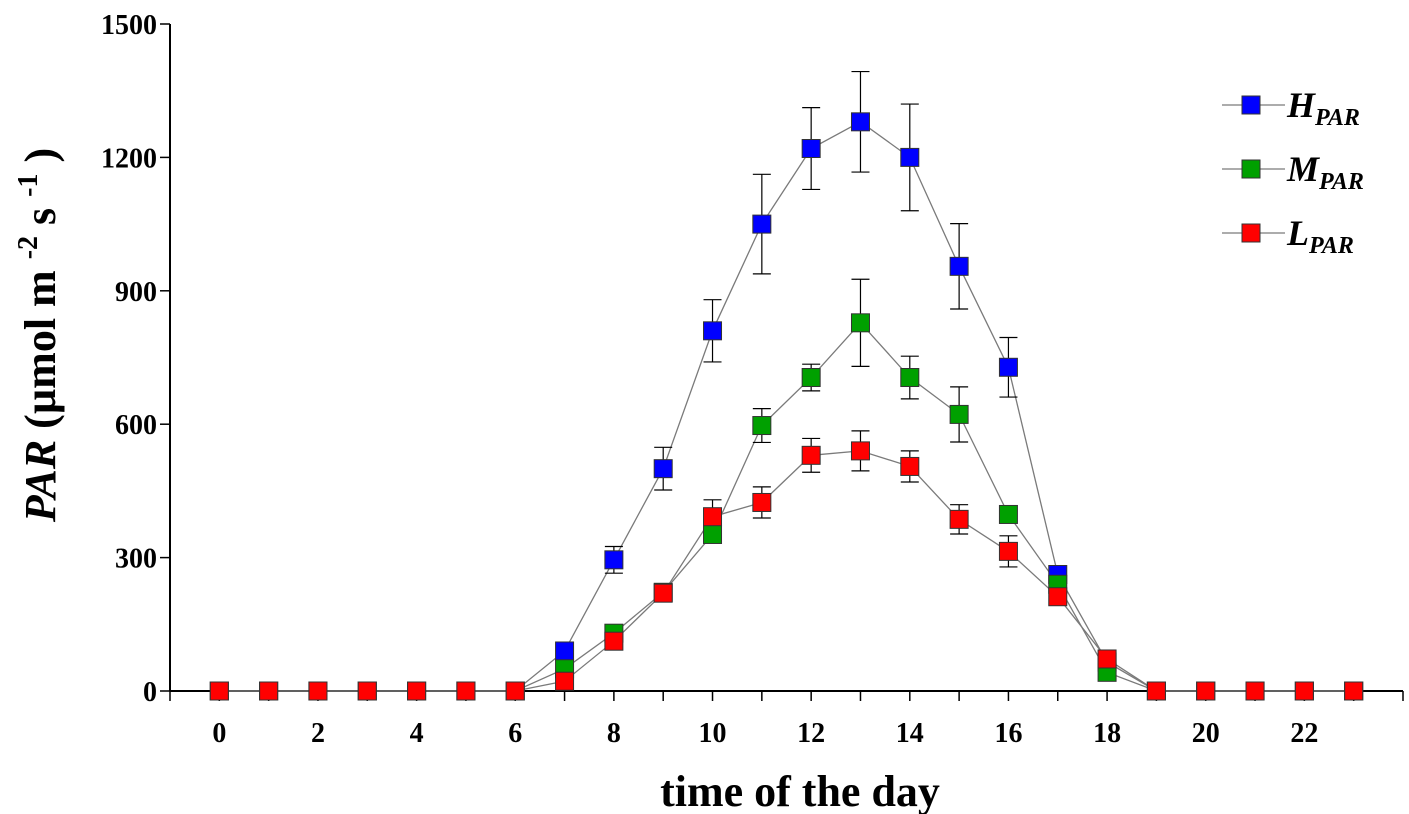  Describe the element at coordinates (811, 733) in the screenshot. I see `x-tick-label: 12` at that location.